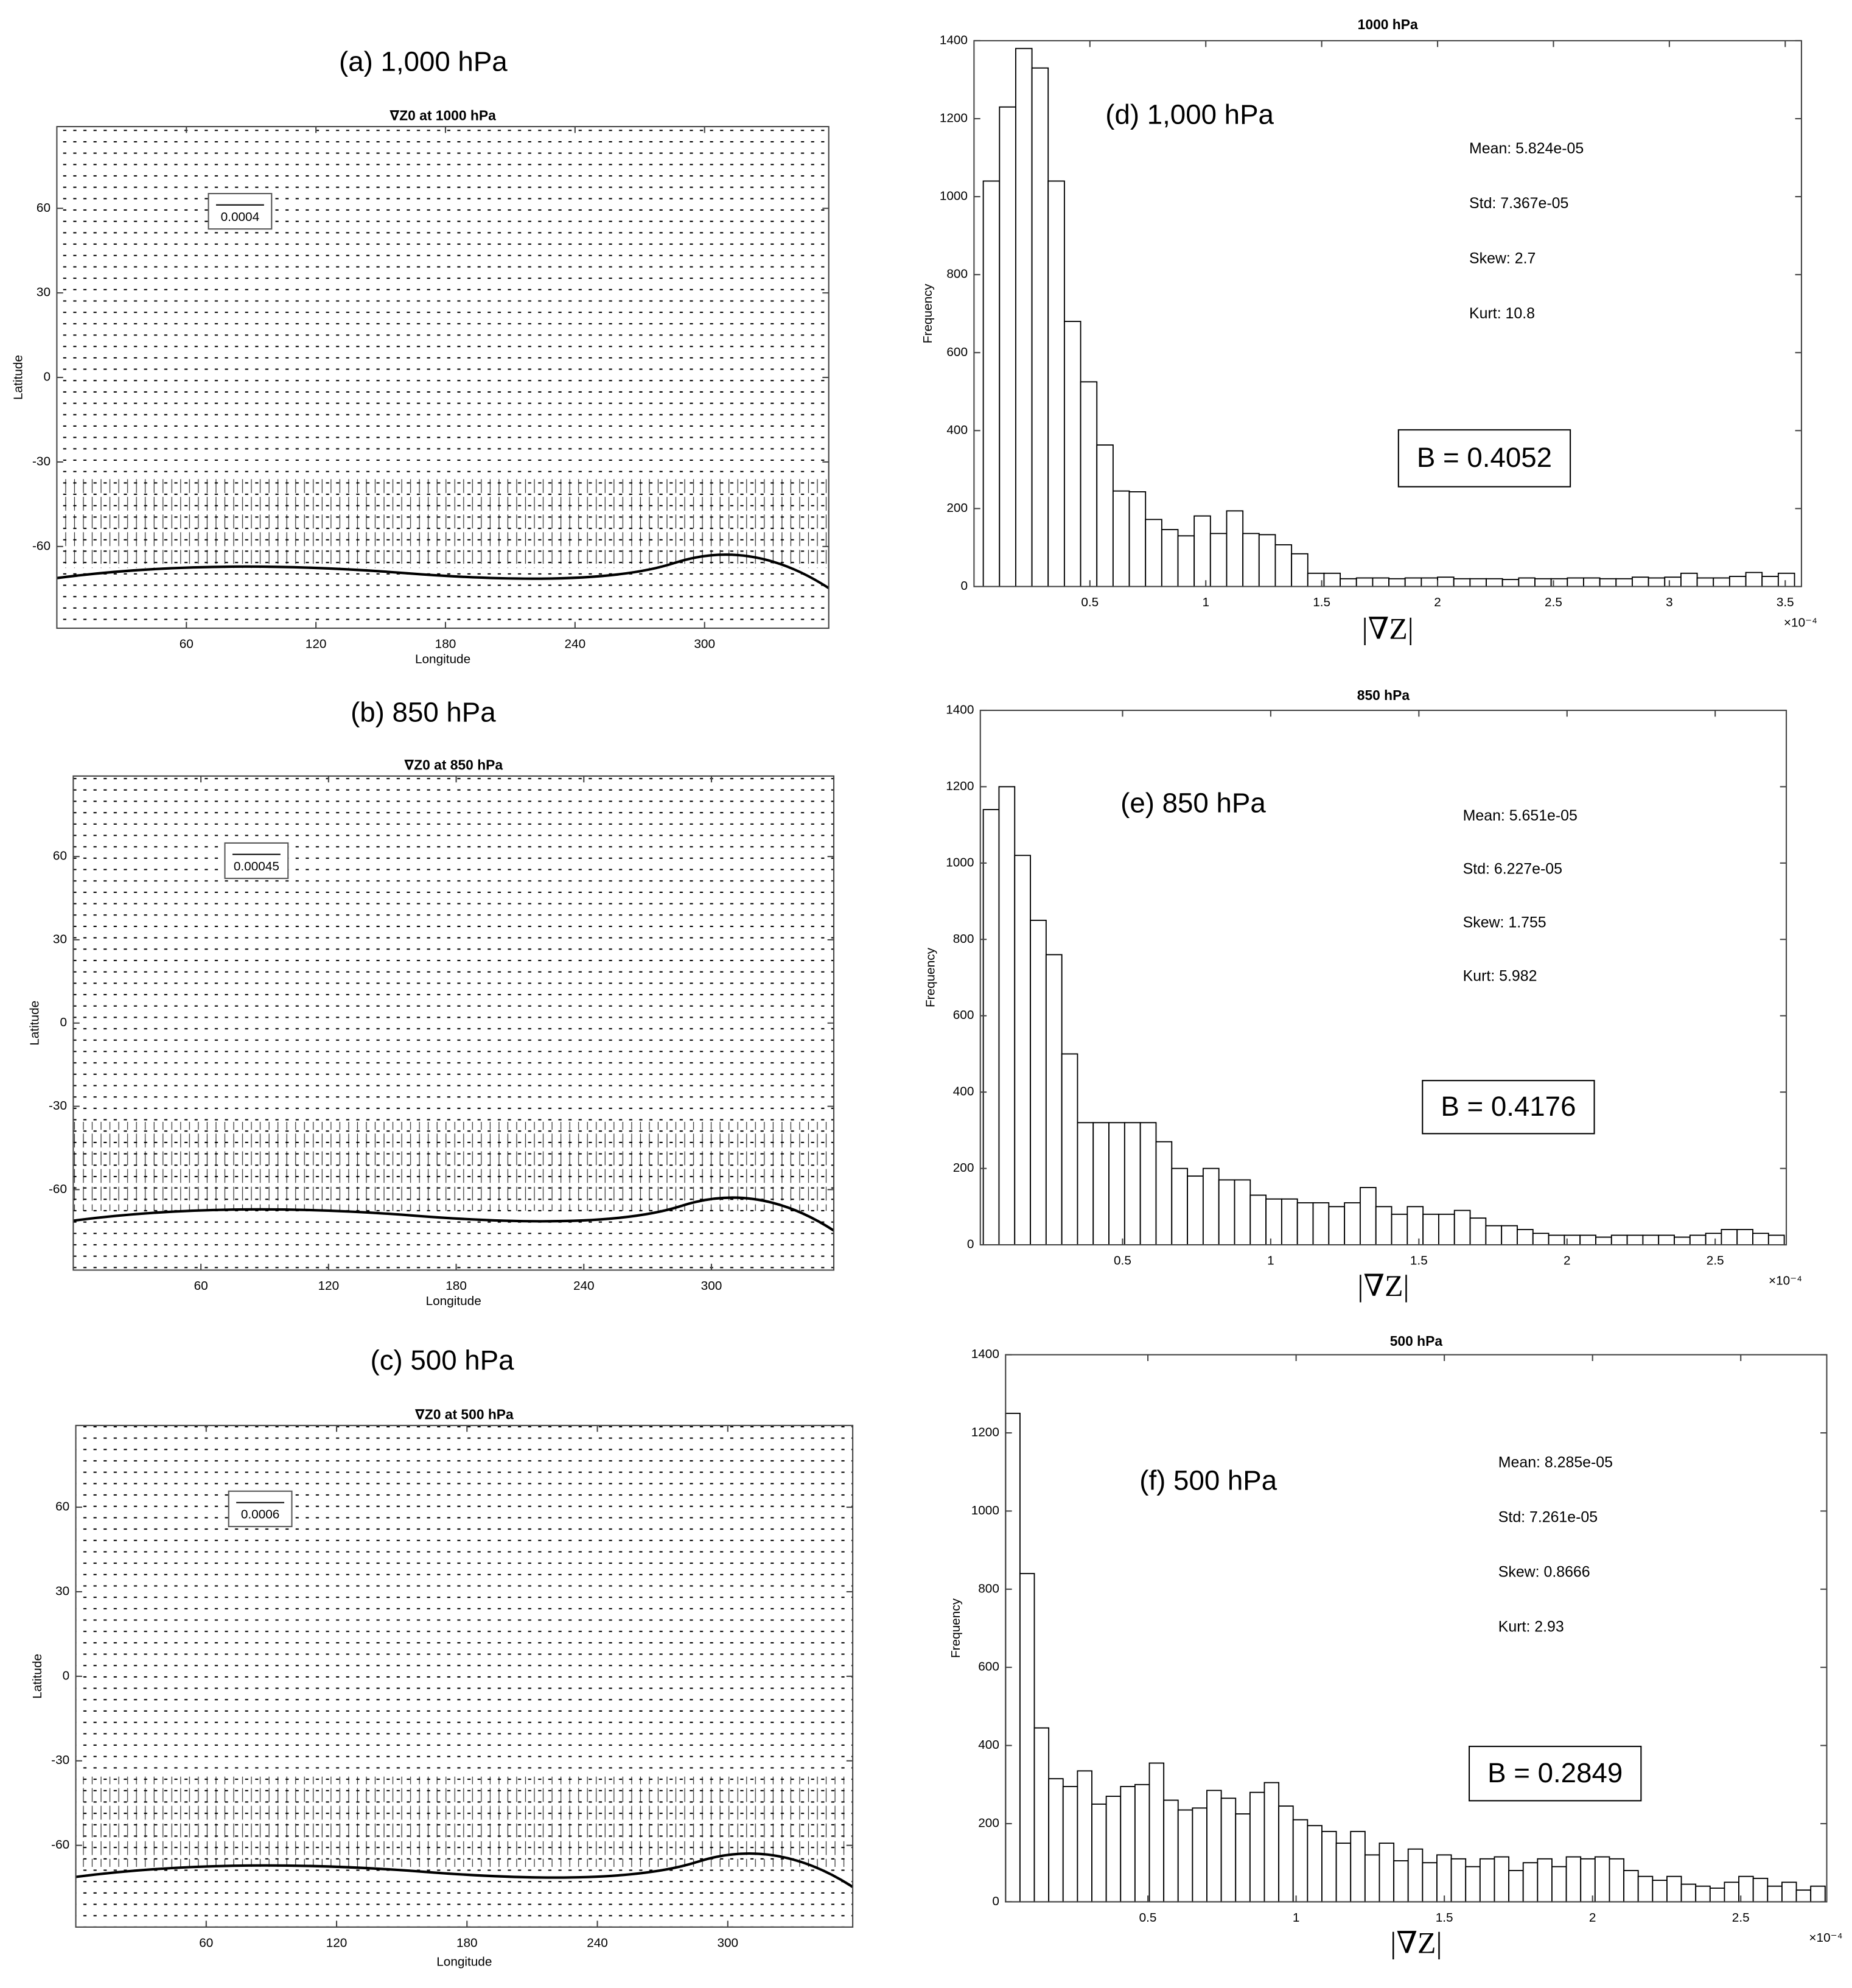 This screenshot has height=1988, width=1852. Describe the element at coordinates (453, 1301) in the screenshot. I see `x-axis-label: Longitude` at that location.